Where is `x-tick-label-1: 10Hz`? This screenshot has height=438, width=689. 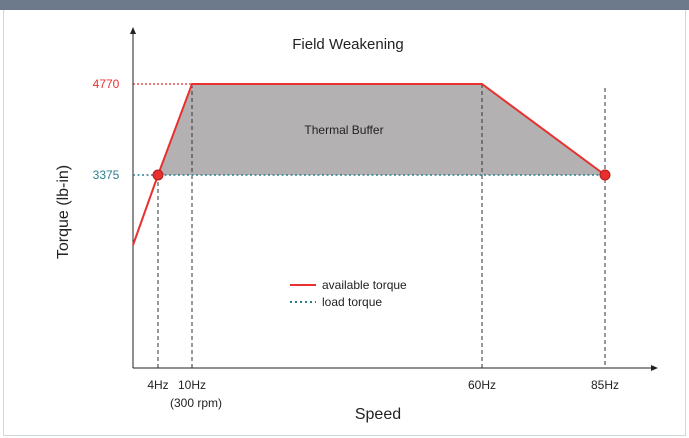 x-tick-label-1: 10Hz is located at coordinates (192, 385).